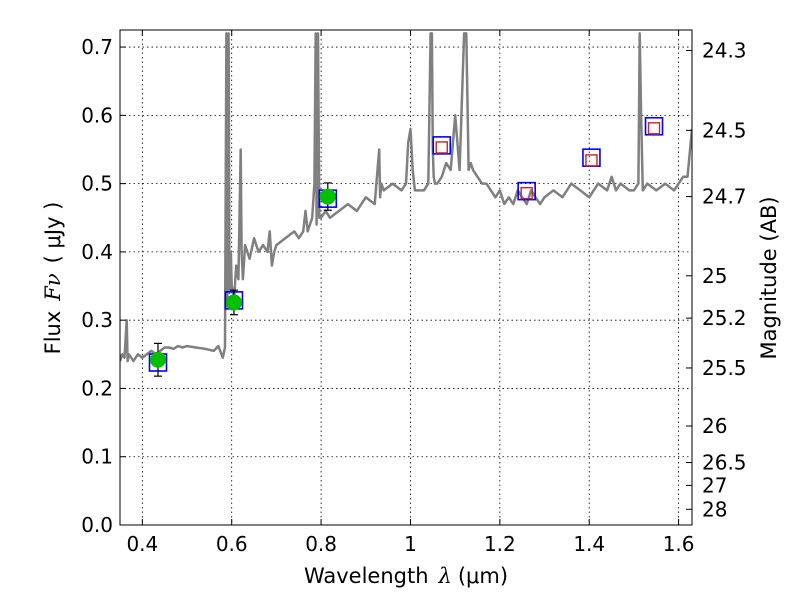 This screenshot has height=600, width=800. What do you see at coordinates (589, 544) in the screenshot?
I see `x-tick-label: 1.4` at bounding box center [589, 544].